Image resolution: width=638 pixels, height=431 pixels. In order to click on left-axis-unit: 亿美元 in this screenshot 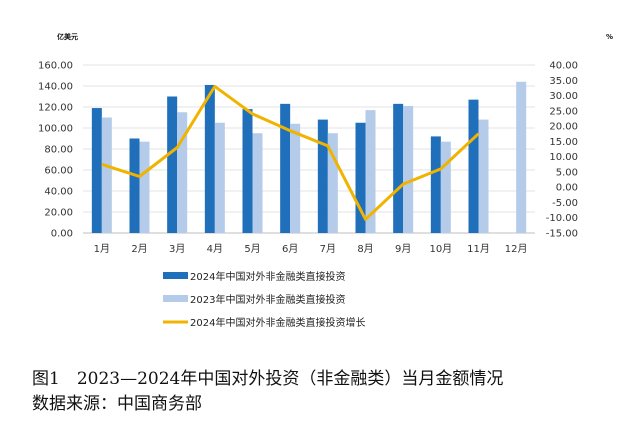, I will do `click(67, 36)`.